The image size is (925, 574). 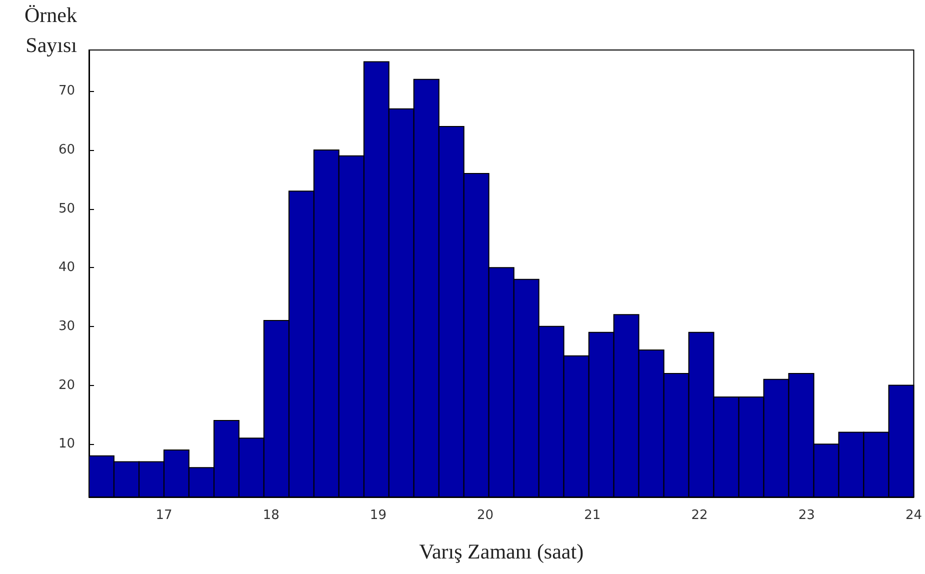 I want to click on x-tick-label: 19, so click(x=378, y=515).